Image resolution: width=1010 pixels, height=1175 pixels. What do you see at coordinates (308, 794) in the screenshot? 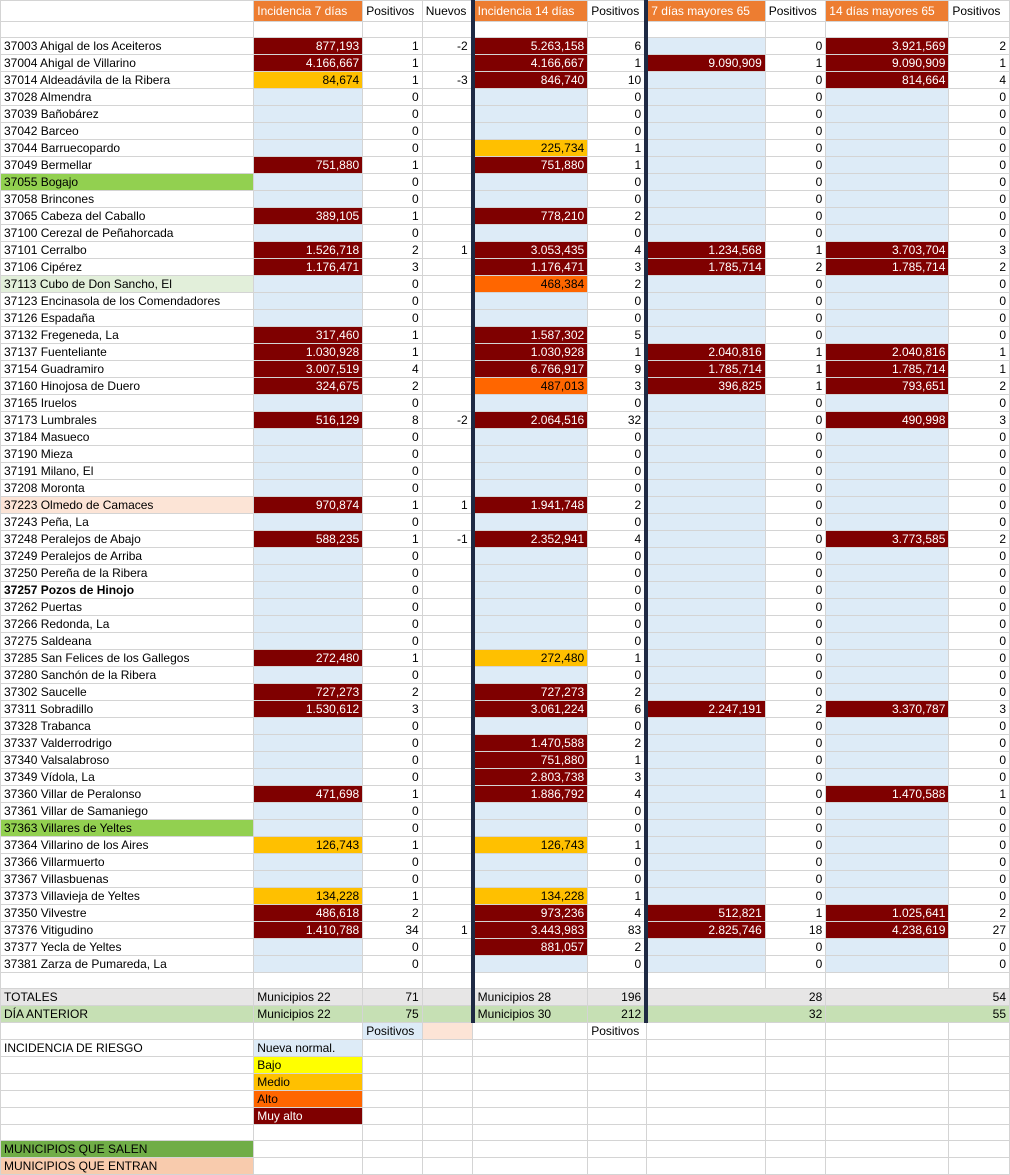
I see `incidence-7d-cell: 471,698` at bounding box center [308, 794].